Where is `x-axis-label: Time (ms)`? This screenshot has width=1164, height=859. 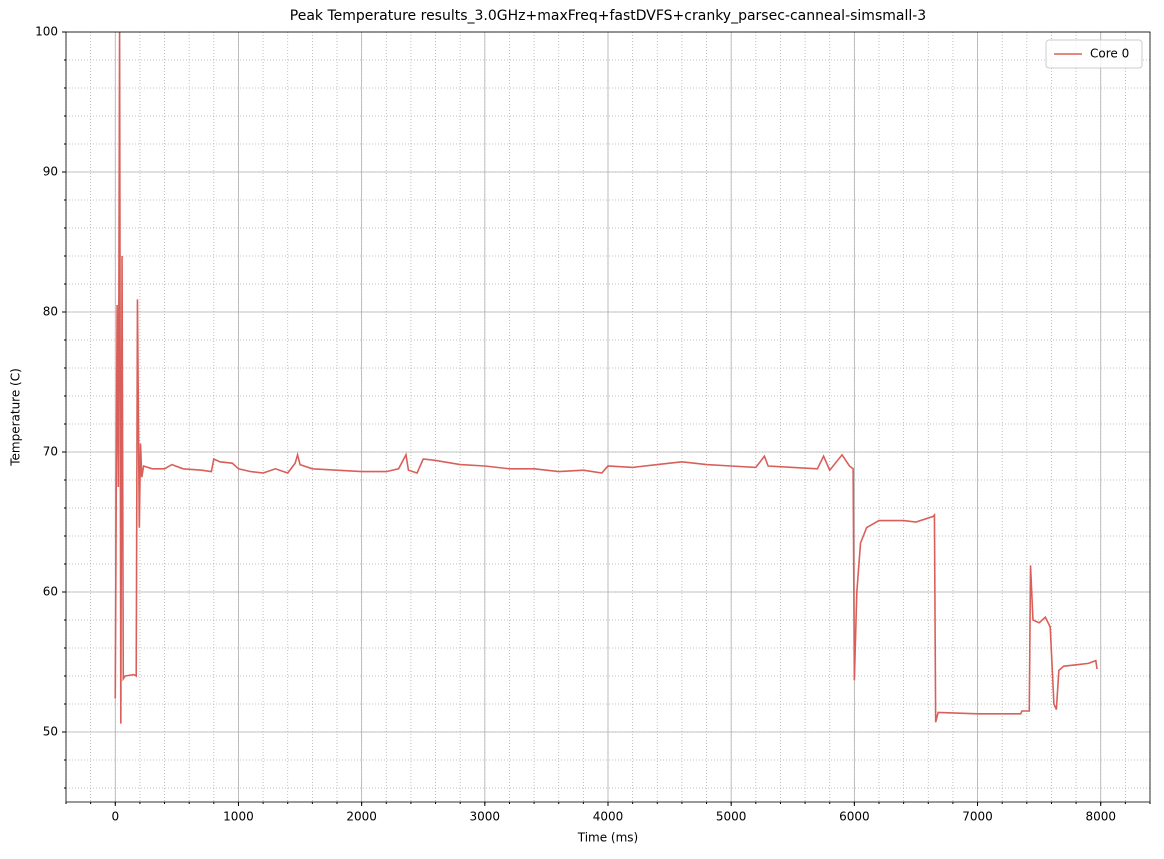 x-axis-label: Time (ms) is located at coordinates (608, 838).